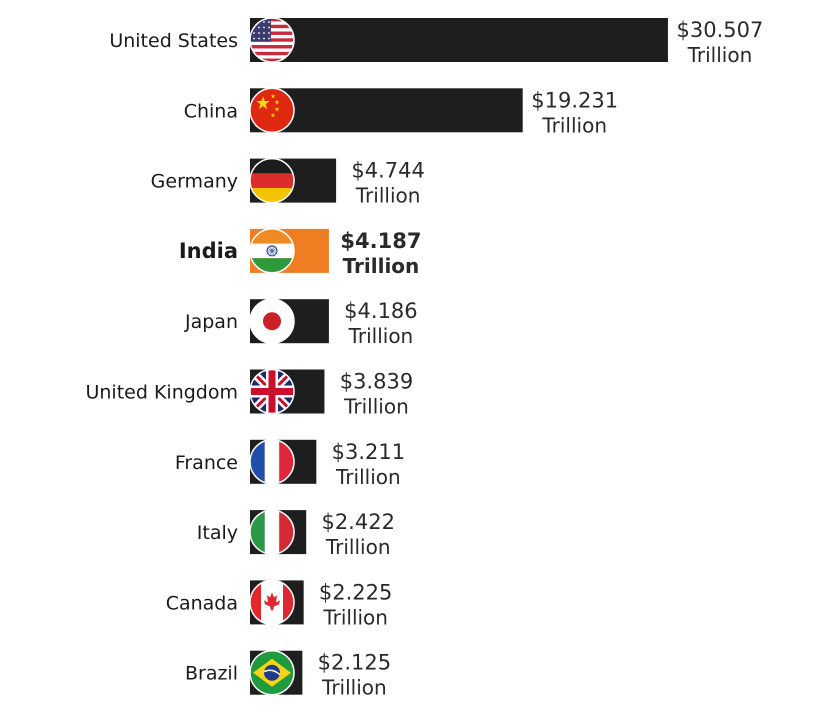  I want to click on brazil-flag-icon, so click(272, 672).